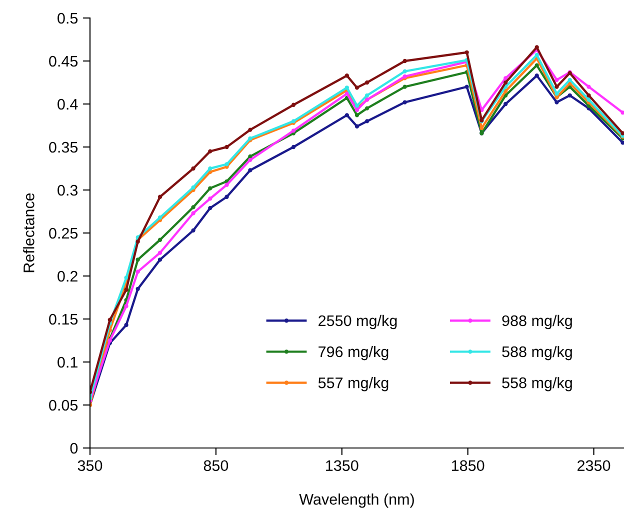  What do you see at coordinates (63, 319) in the screenshot?
I see `y-tick-label: 0.15` at bounding box center [63, 319].